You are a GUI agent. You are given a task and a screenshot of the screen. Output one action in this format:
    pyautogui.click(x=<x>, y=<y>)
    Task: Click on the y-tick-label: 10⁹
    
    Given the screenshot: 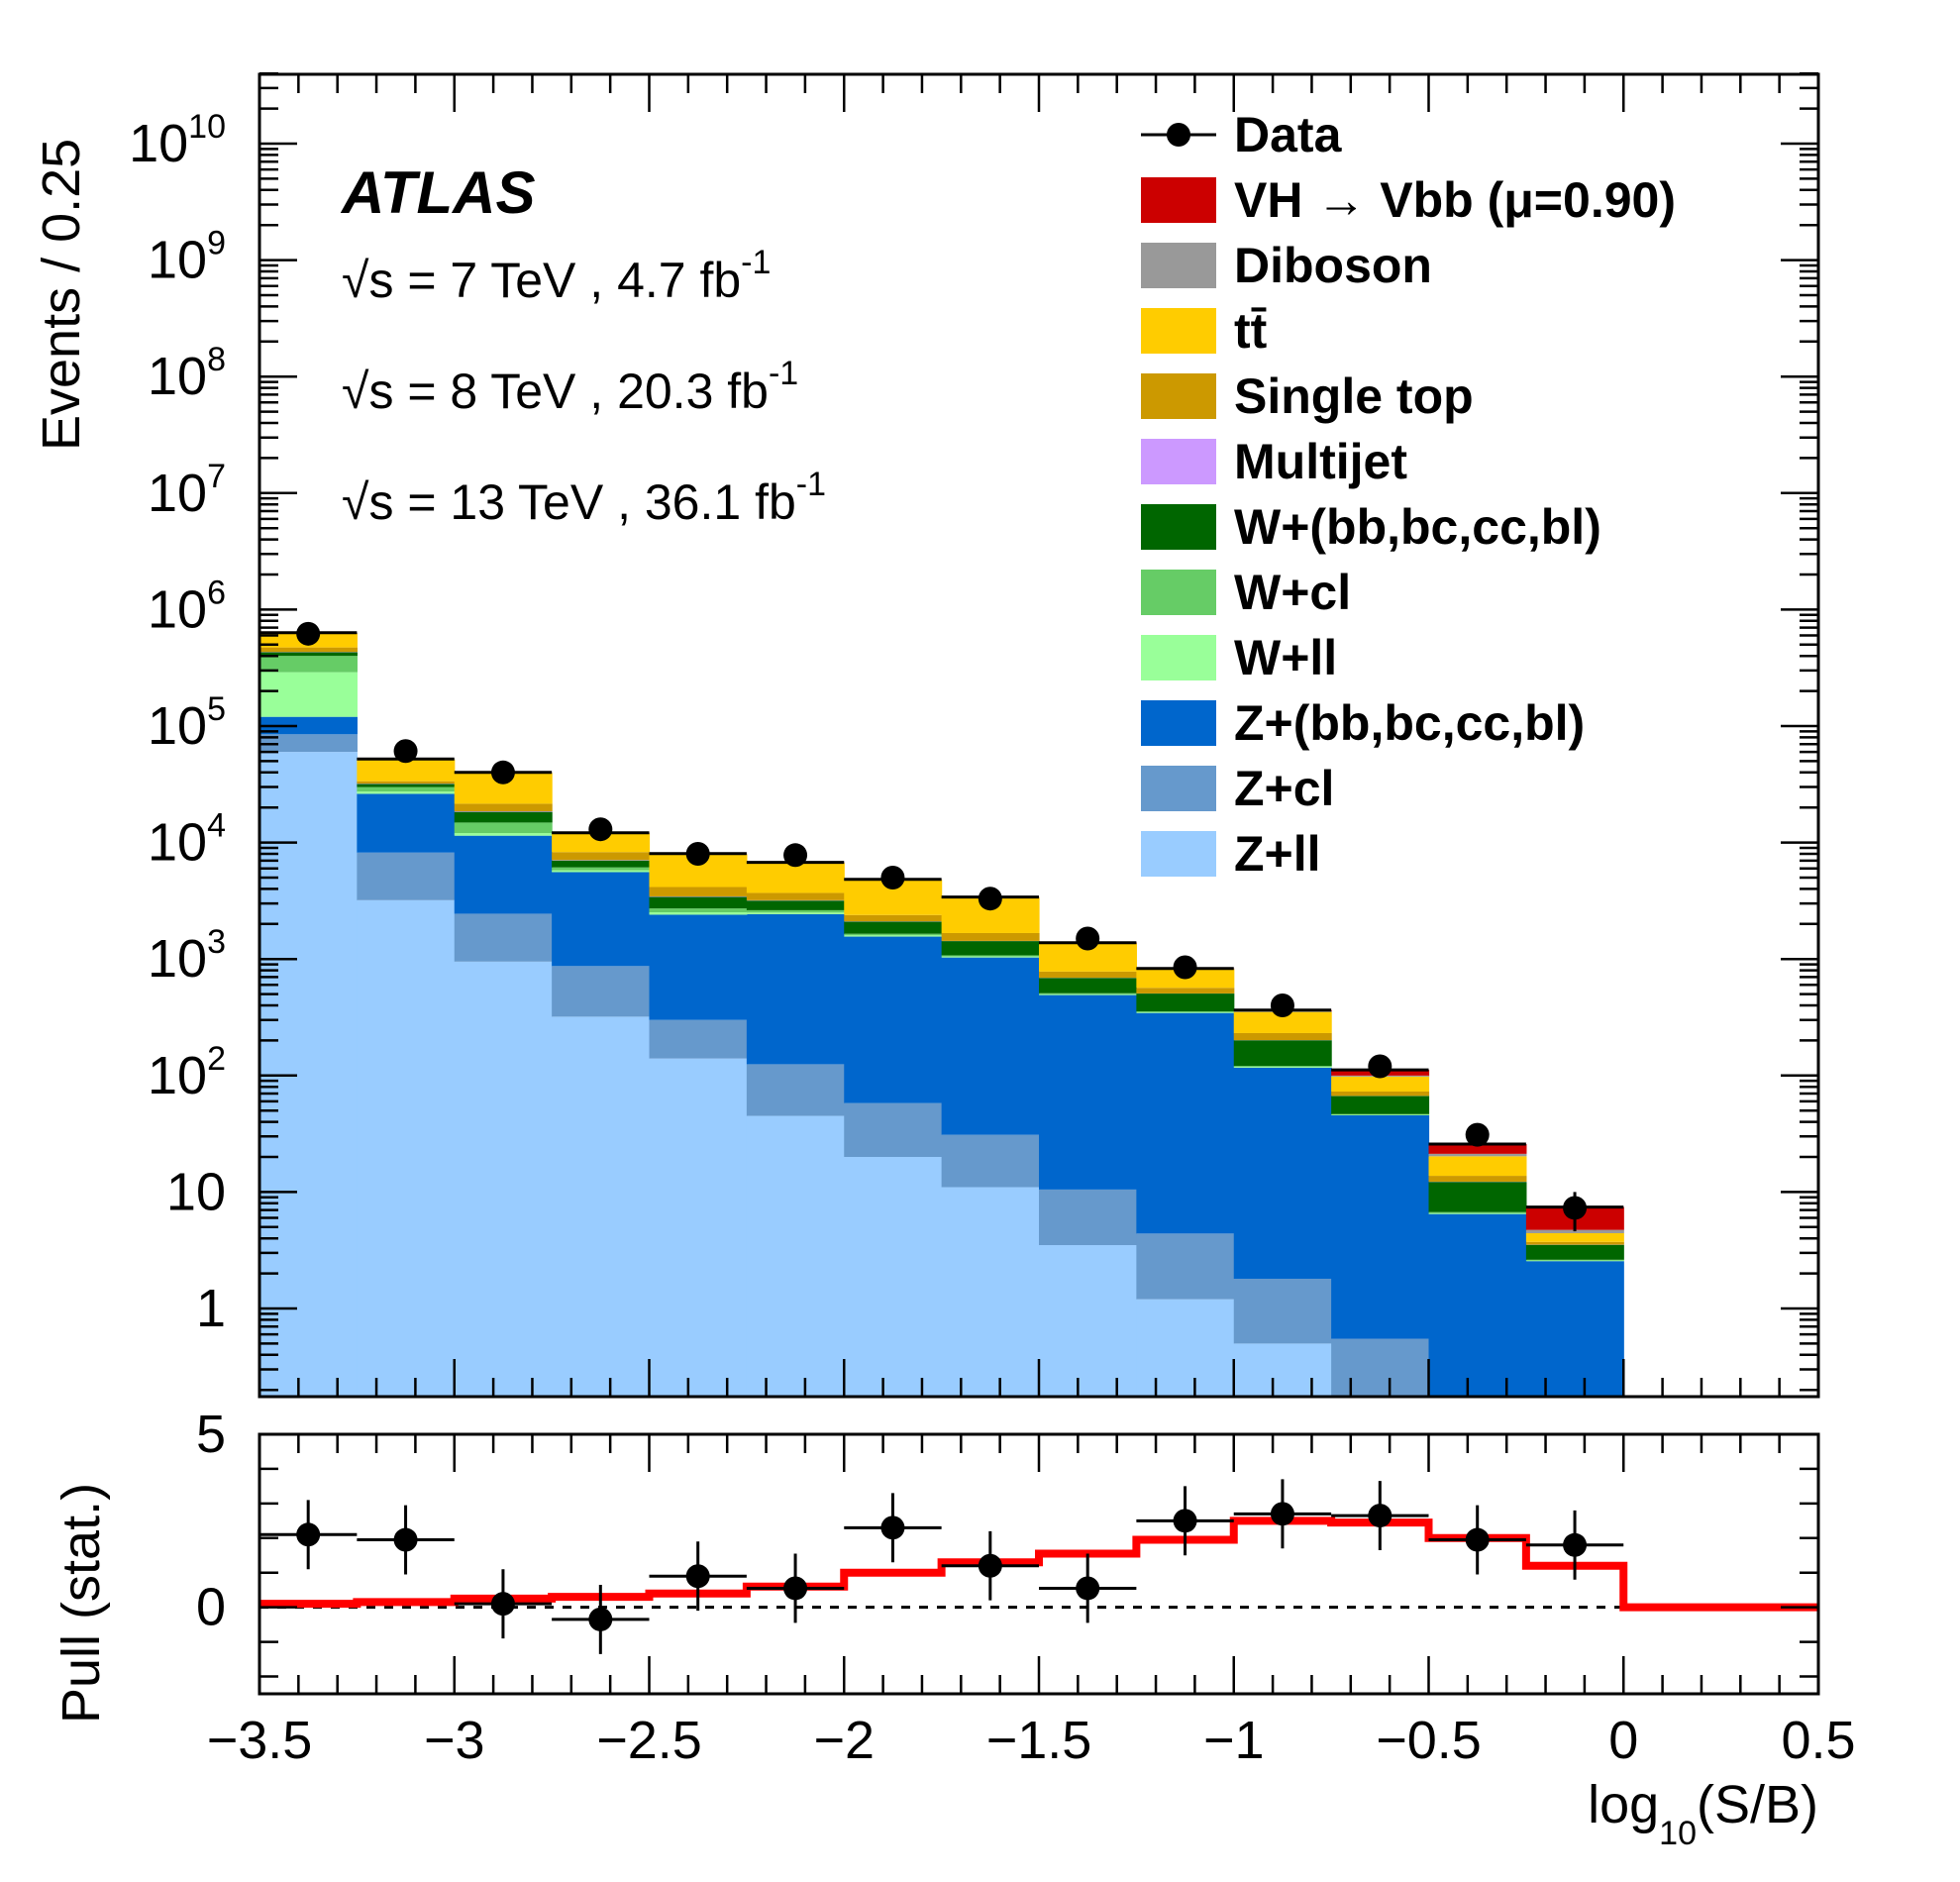 What is the action you would take?
    pyautogui.click(x=187, y=257)
    